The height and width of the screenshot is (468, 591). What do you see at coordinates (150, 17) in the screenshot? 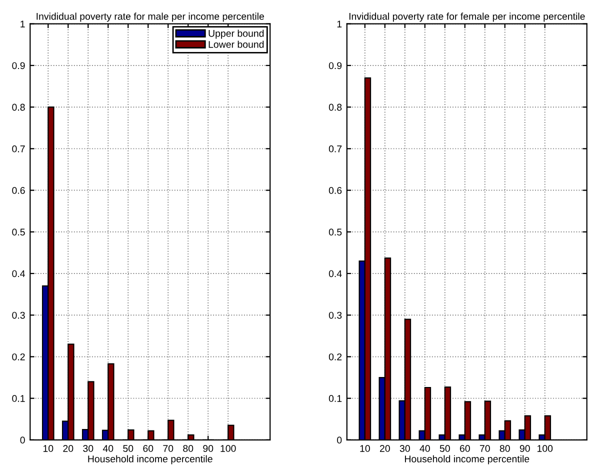
I see `chart-title: Invididual poverty rate for male per income percentile` at bounding box center [150, 17].